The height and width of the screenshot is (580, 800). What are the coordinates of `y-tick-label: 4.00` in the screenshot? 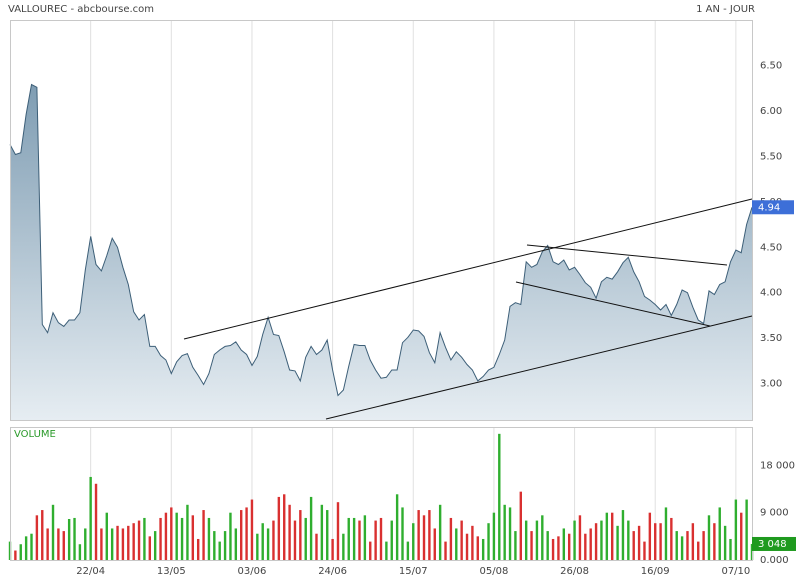 It's located at (771, 293).